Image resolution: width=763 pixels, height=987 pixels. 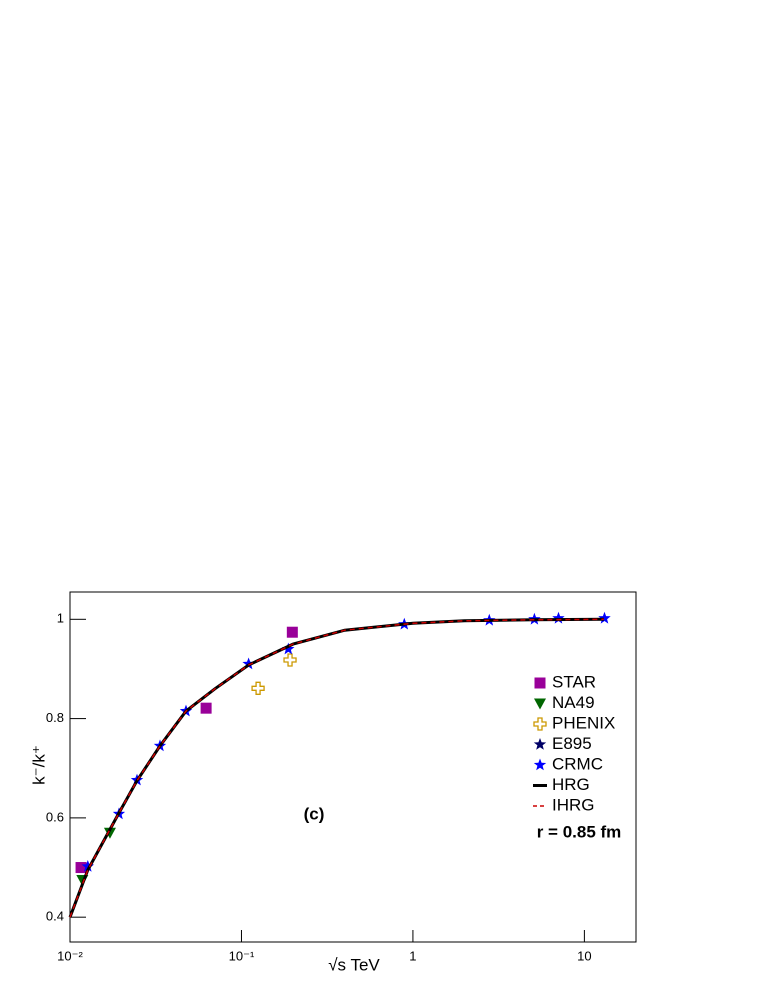 I want to click on x-tick-label: 10⁻¹, so click(x=242, y=955).